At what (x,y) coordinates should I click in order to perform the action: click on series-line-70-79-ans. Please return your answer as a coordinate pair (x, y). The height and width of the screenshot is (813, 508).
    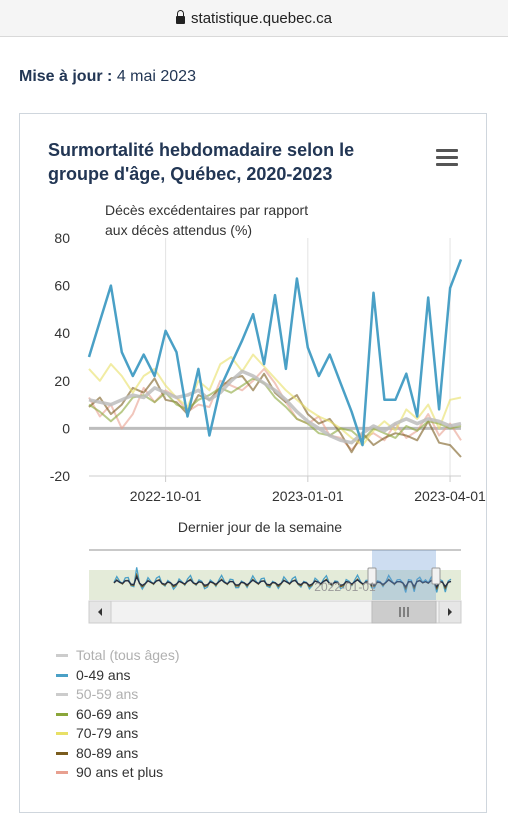
    Looking at the image, I should click on (275, 400).